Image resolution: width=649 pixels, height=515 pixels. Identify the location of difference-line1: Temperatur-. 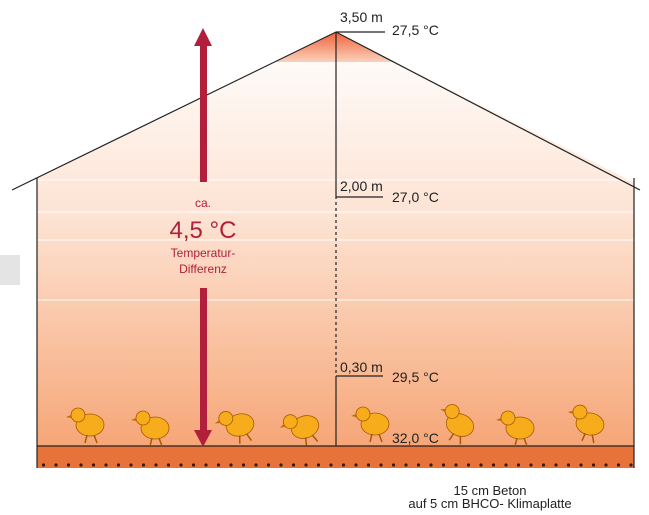
(203, 253).